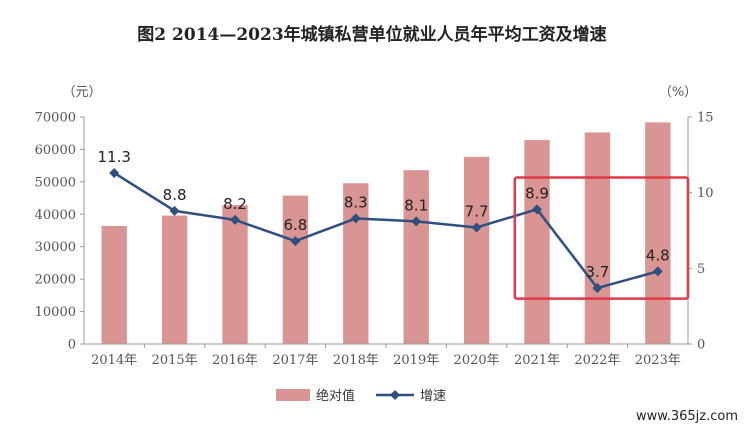 This screenshot has width=744, height=430. I want to click on data-label: 8.1, so click(416, 205).